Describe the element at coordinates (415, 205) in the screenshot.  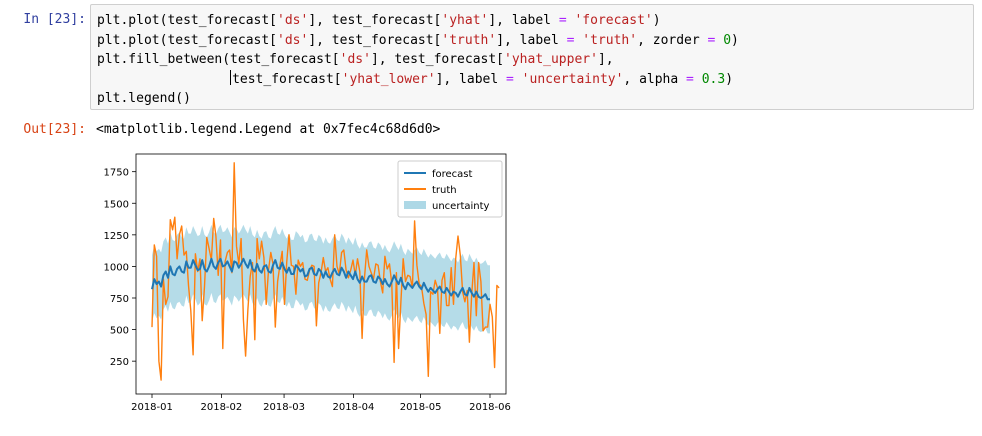
I see `legend-uncertainty-swatch` at that location.